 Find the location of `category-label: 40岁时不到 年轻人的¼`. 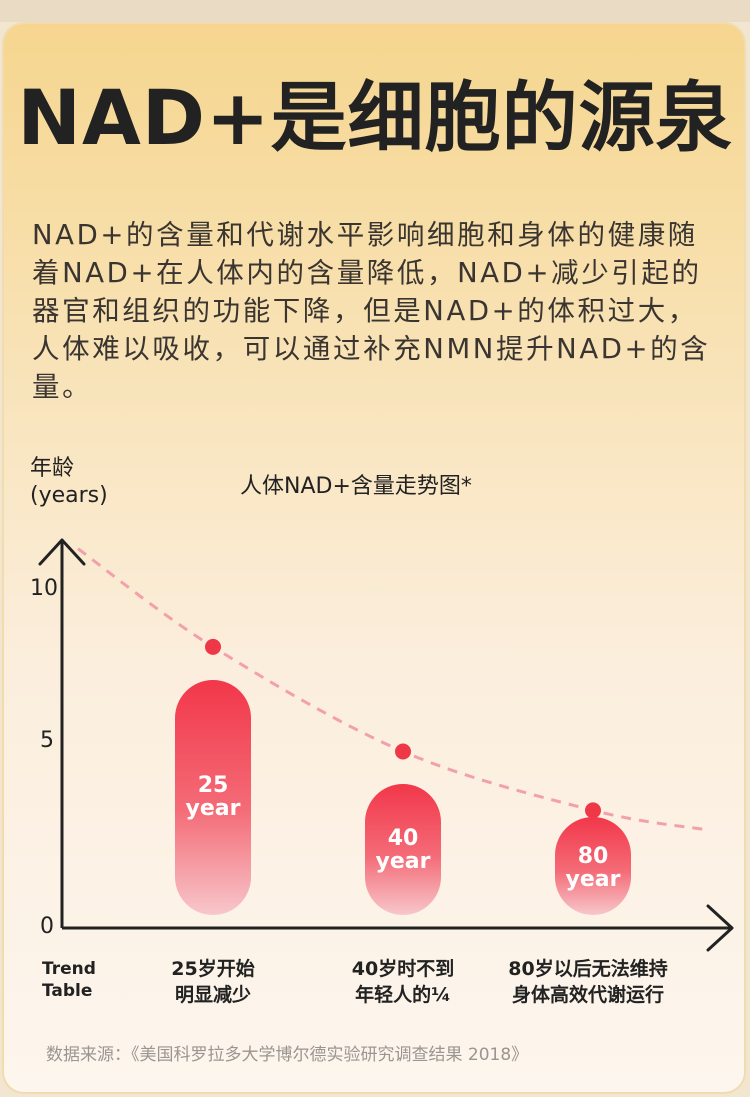

category-label: 40岁时不到 年轻人的¼ is located at coordinates (403, 982).